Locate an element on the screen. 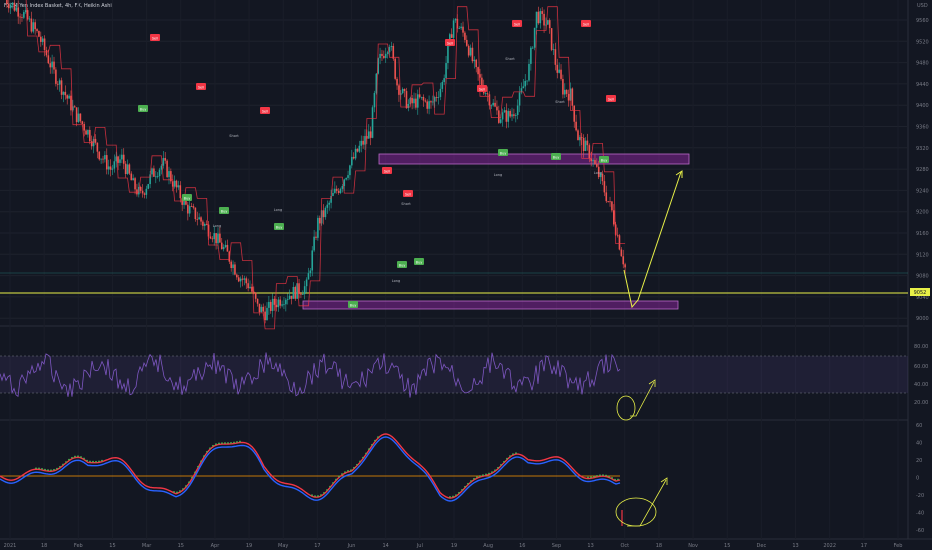 The image size is (932, 550). price-tick-label: 9320 is located at coordinates (922, 149).